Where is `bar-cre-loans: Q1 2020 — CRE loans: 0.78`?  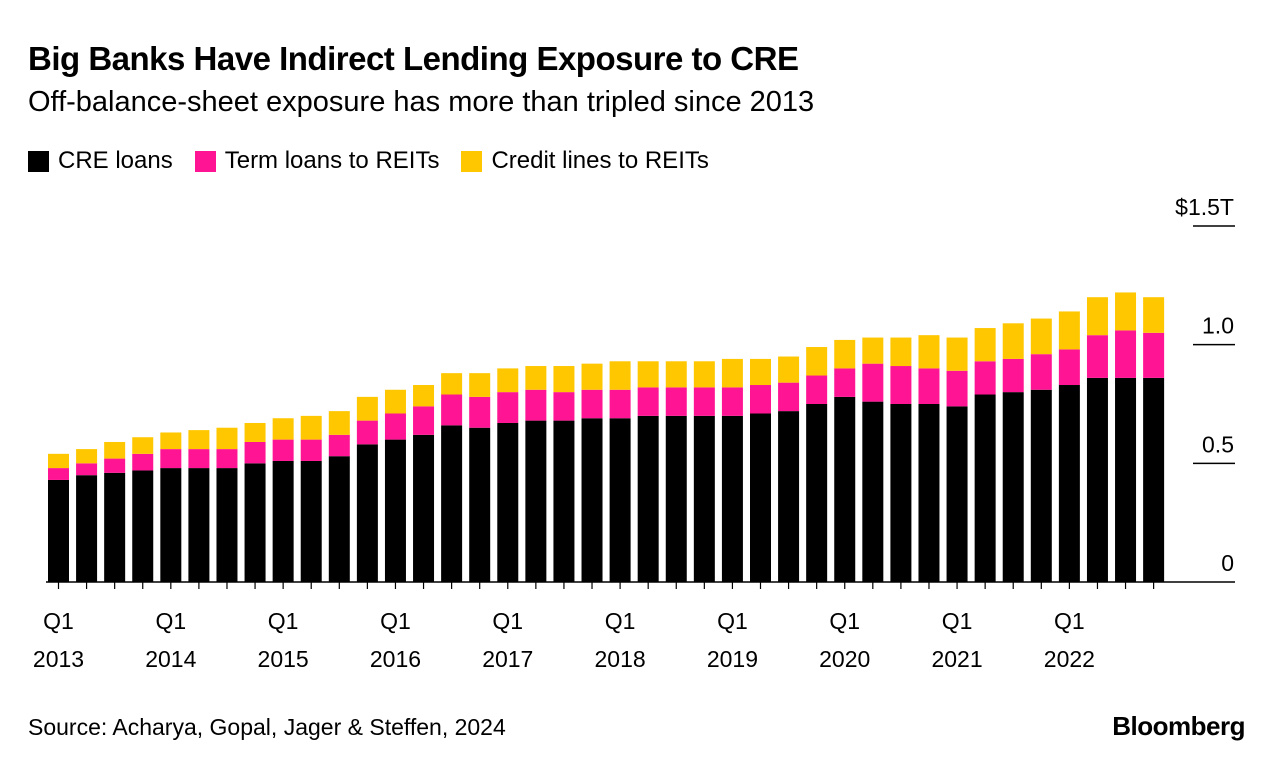
bar-cre-loans: Q1 2020 — CRE loans: 0.78 is located at coordinates (845, 489).